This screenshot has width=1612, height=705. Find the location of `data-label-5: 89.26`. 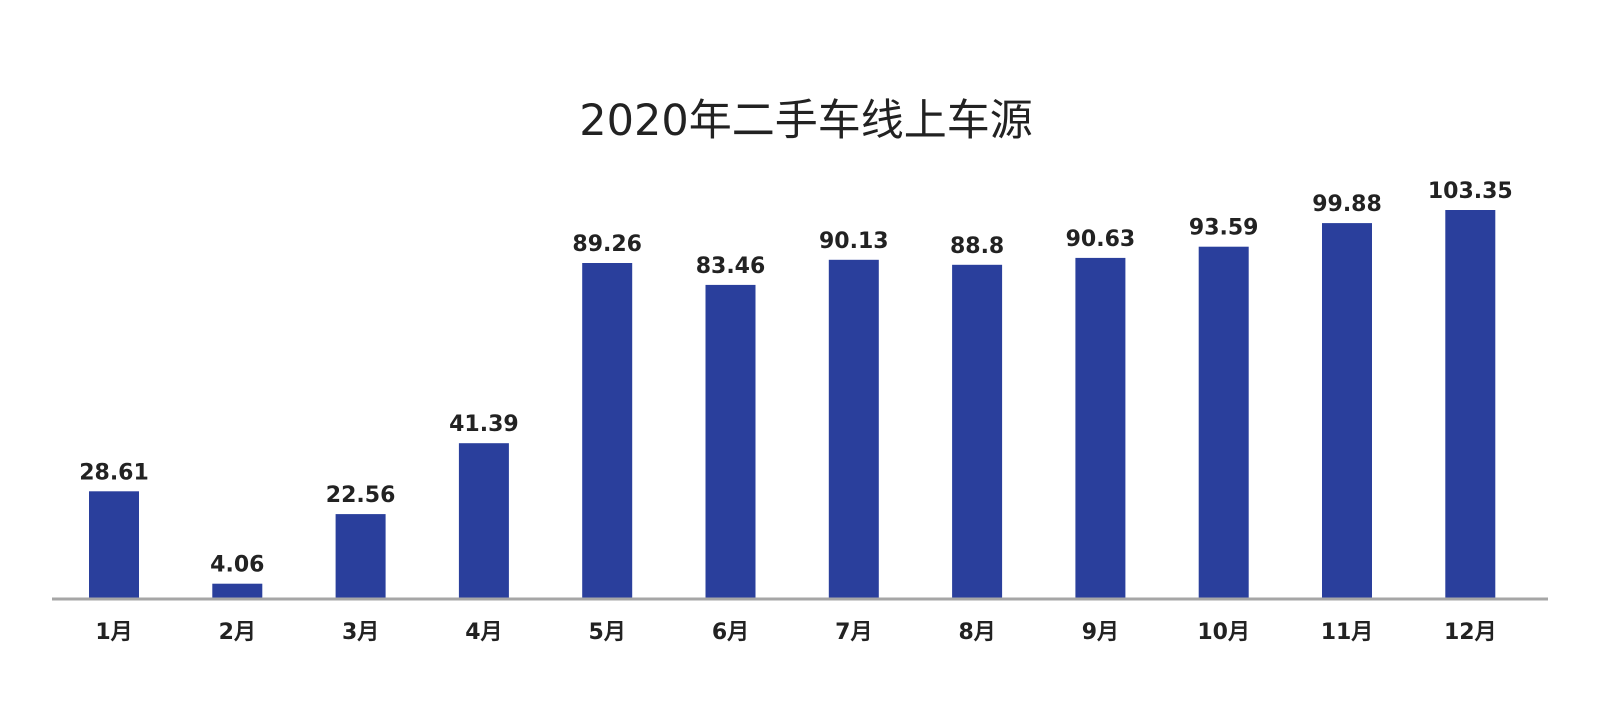

data-label-5: 89.26 is located at coordinates (607, 244).